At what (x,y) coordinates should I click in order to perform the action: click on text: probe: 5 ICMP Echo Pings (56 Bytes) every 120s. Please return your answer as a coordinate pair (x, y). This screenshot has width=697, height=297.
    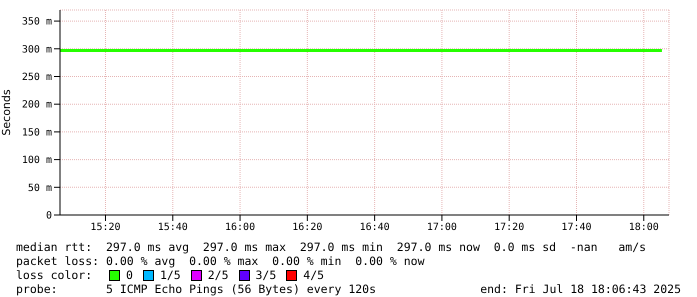
    Looking at the image, I should click on (196, 289).